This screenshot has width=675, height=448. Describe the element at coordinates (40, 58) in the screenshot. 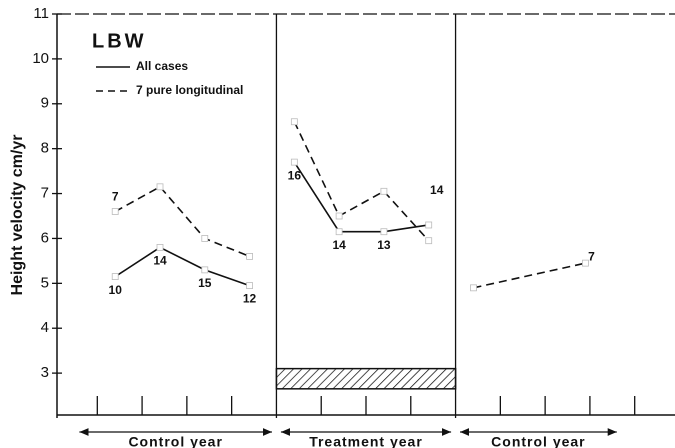

I see `y-tick-label: 10` at that location.